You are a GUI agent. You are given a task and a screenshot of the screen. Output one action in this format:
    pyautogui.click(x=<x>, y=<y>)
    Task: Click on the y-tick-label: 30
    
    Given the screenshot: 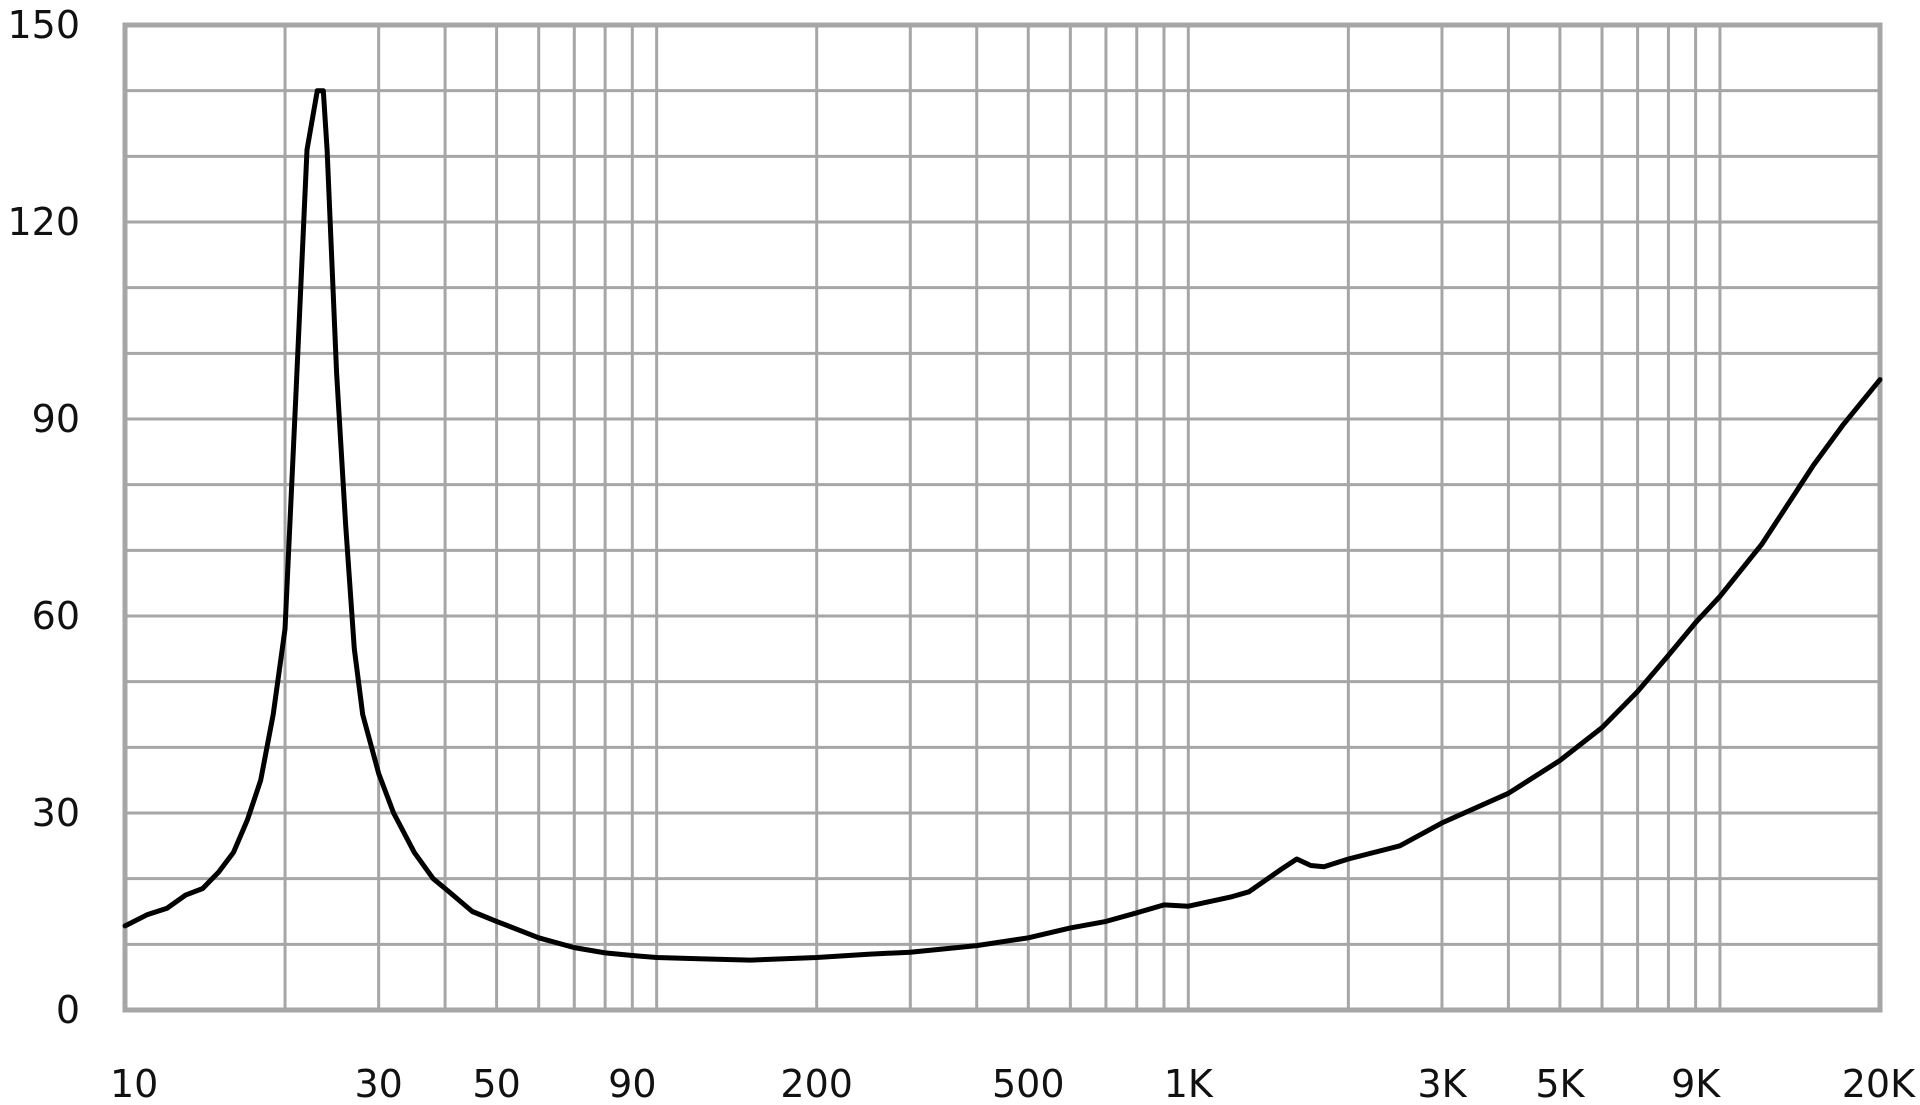 What is the action you would take?
    pyautogui.click(x=56, y=813)
    